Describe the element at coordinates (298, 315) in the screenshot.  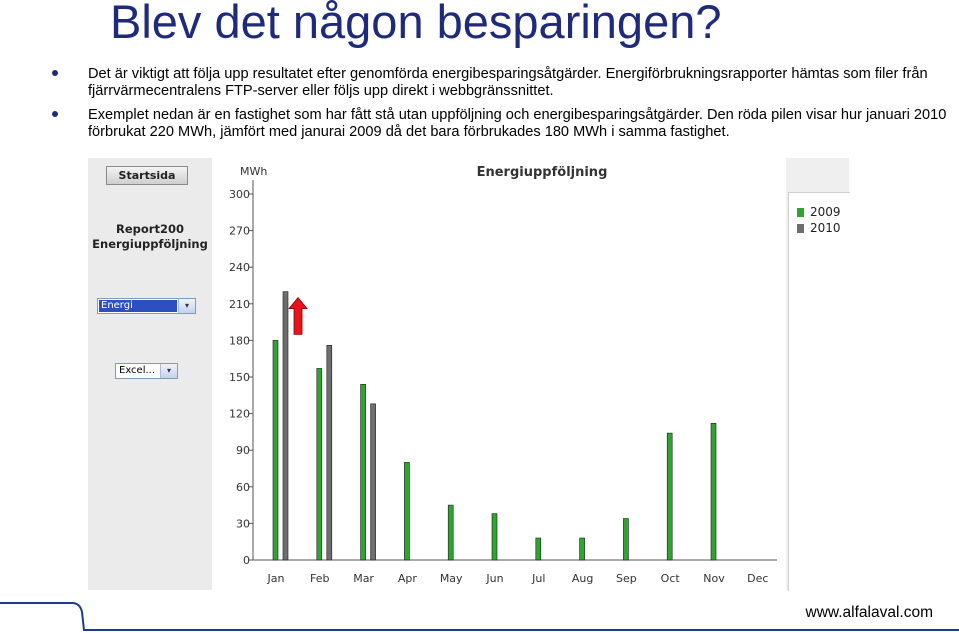
I see `red-arrow-annotation` at that location.